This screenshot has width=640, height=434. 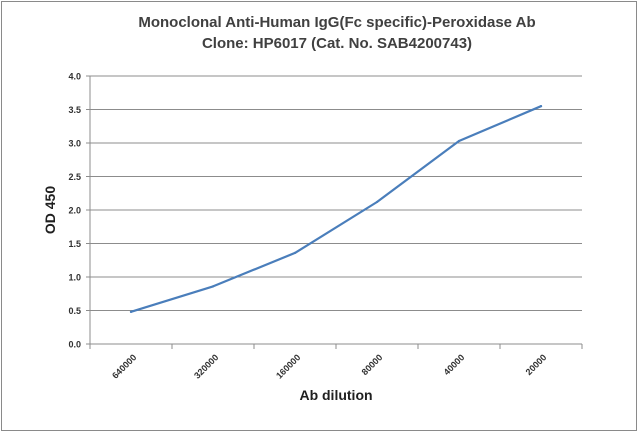 I want to click on x-tick-label-160000: 160000, so click(x=288, y=366).